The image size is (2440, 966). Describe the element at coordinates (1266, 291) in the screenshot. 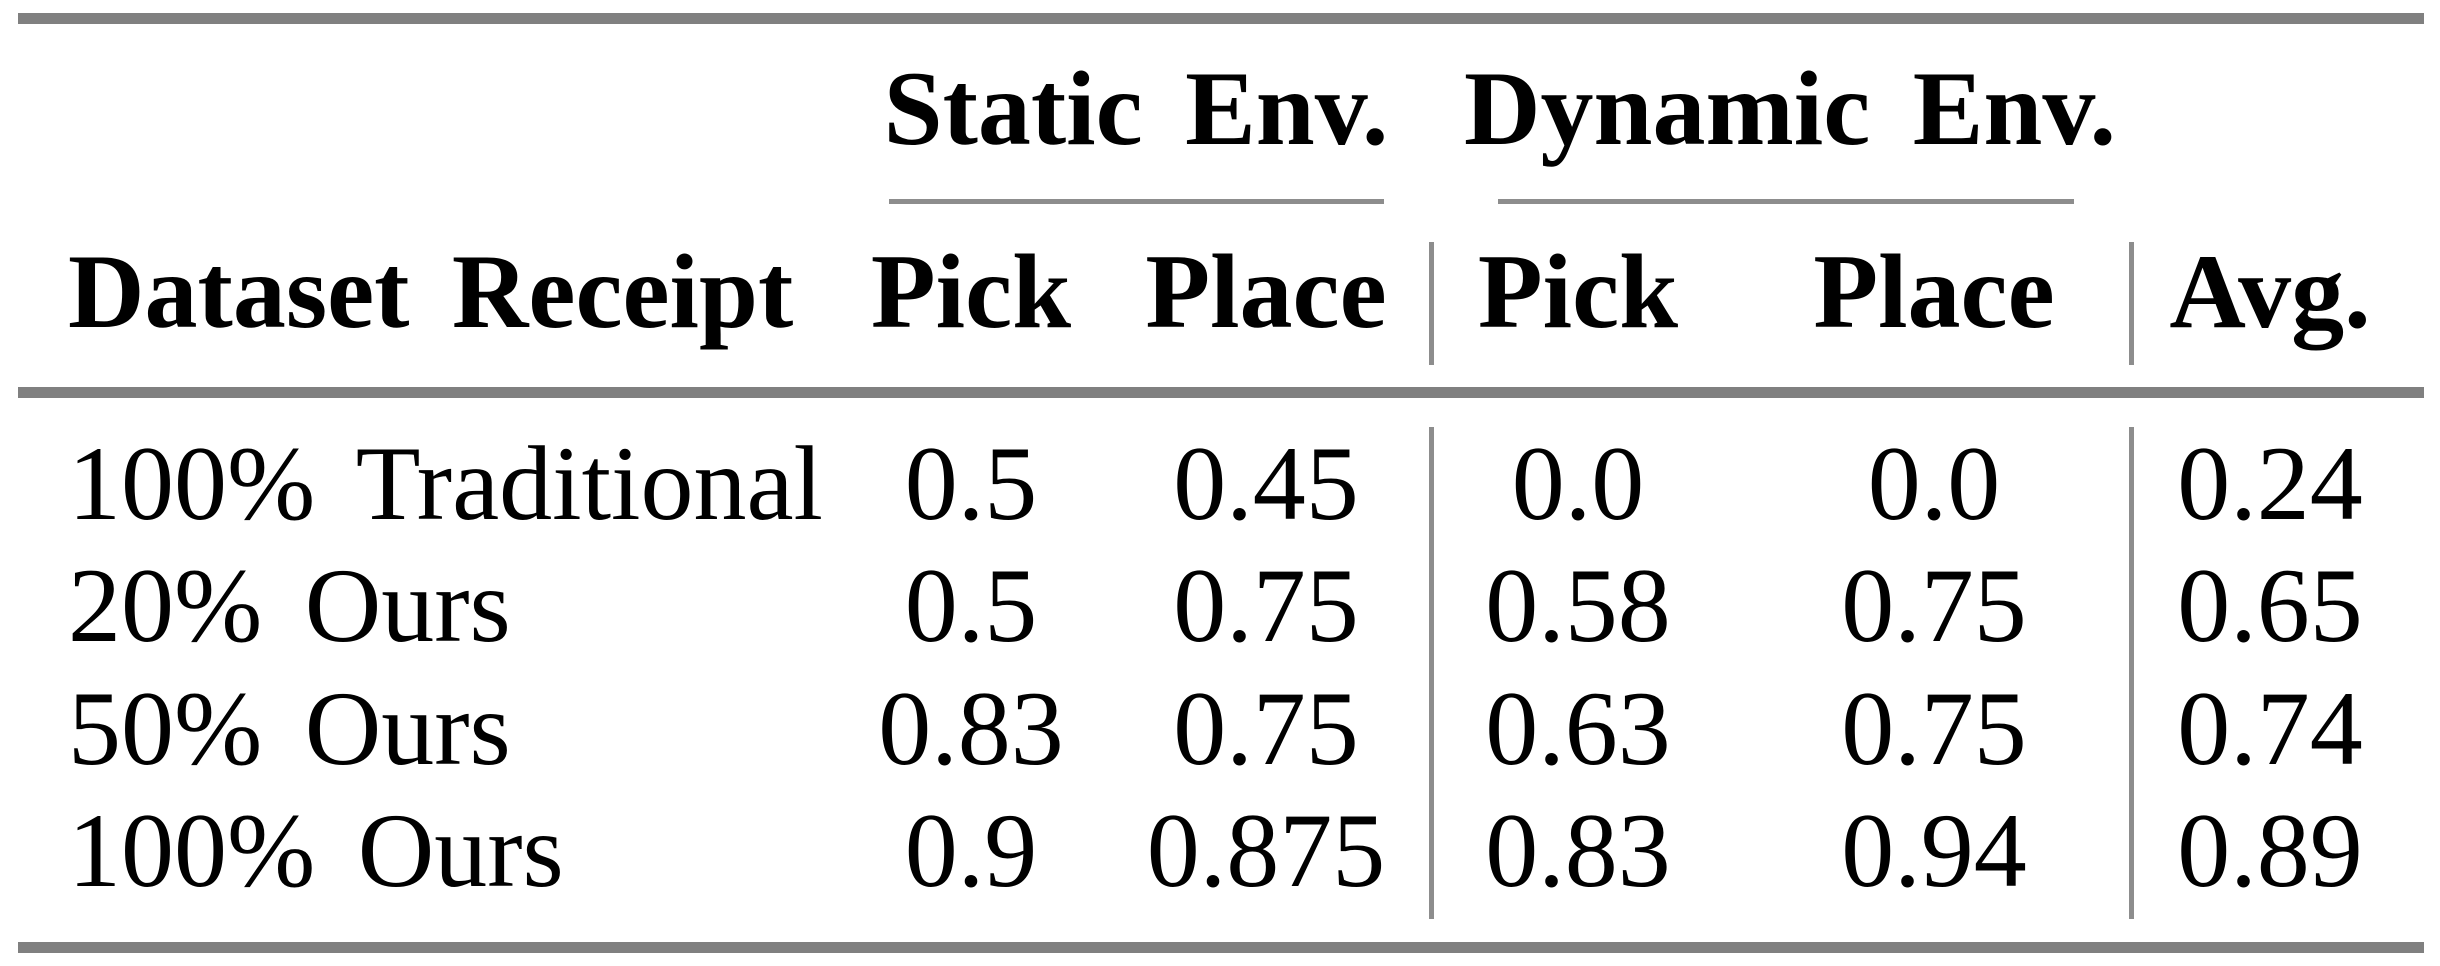

I see `header-cell-static-place: Place` at that location.